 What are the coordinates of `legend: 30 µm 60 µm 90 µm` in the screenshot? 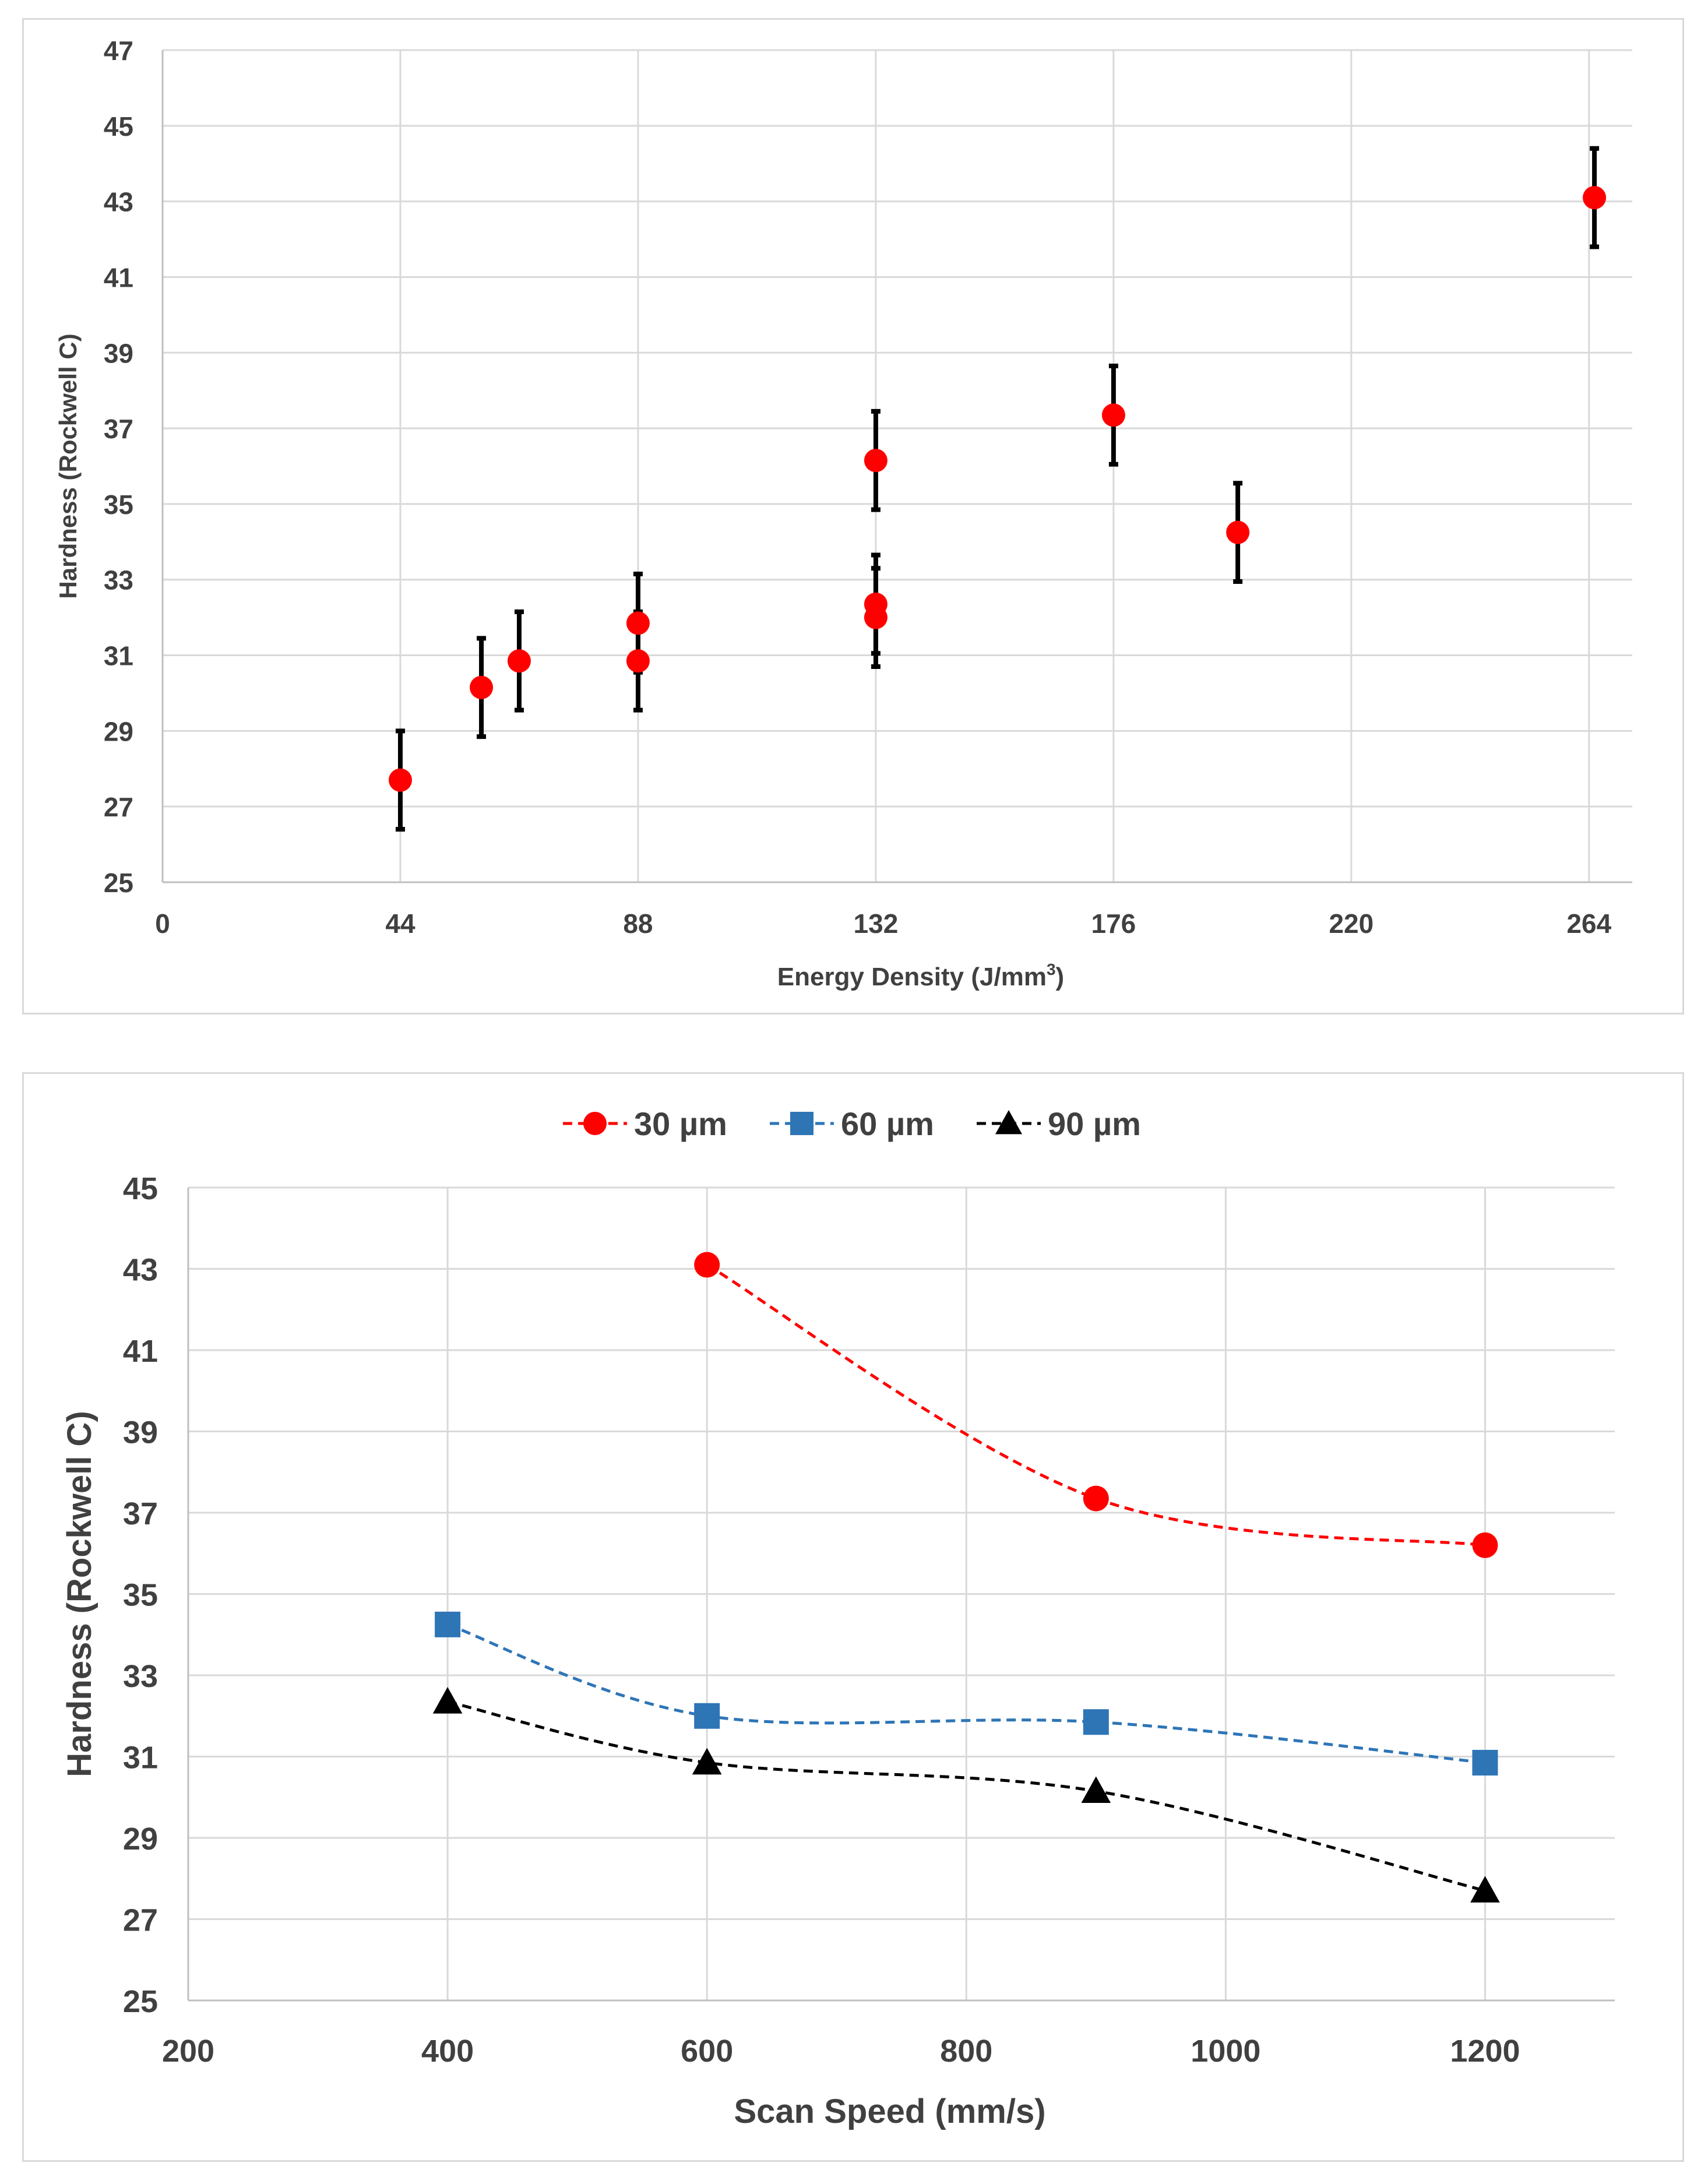 It's located at (852, 1123).